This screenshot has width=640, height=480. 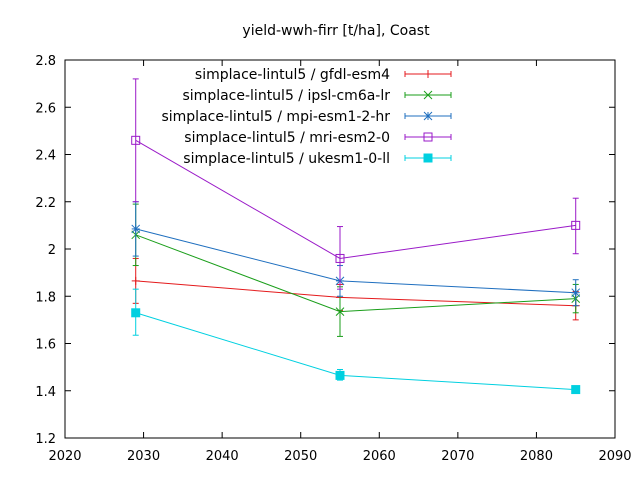 What do you see at coordinates (45, 345) in the screenshot?
I see `y-tick-label: 1.6` at bounding box center [45, 345].